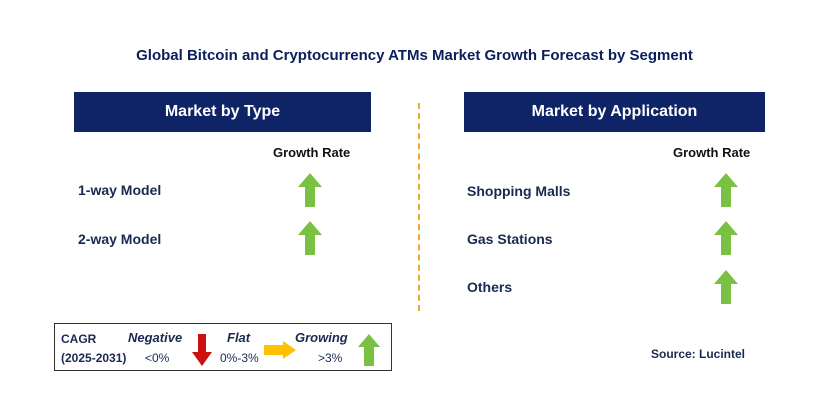  I want to click on growing-range: >3%, so click(330, 358).